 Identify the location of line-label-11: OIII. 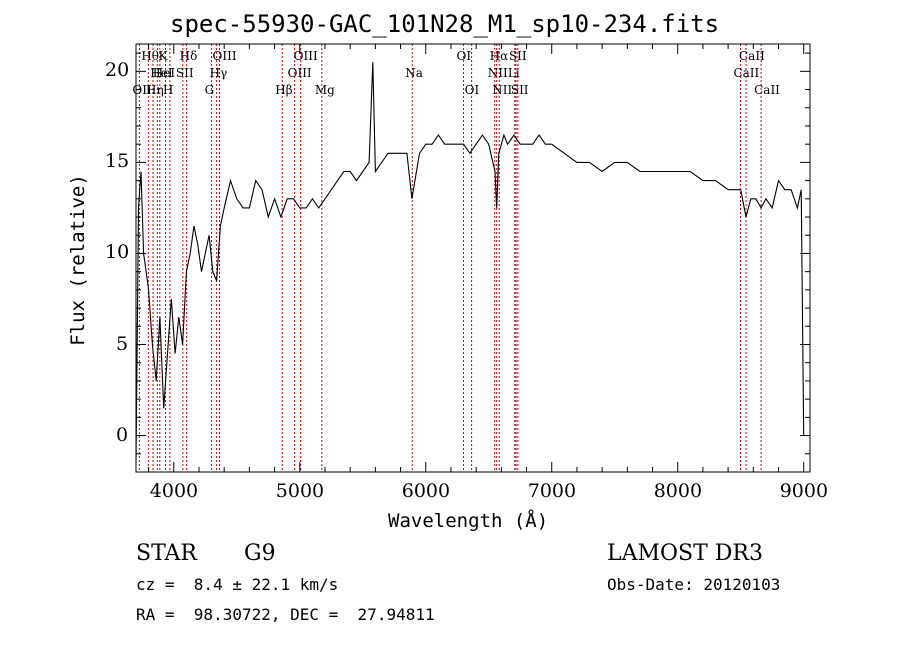
(224, 56).